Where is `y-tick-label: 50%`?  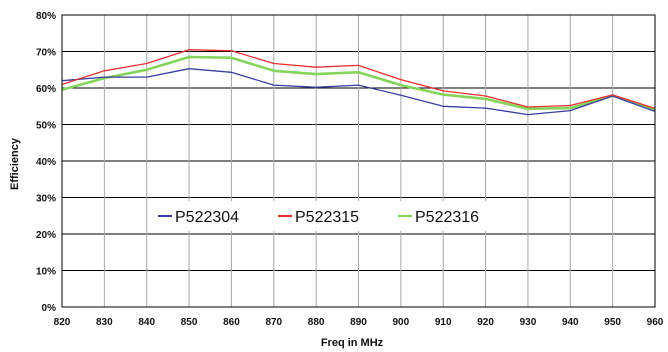 y-tick-label: 50% is located at coordinates (46, 126).